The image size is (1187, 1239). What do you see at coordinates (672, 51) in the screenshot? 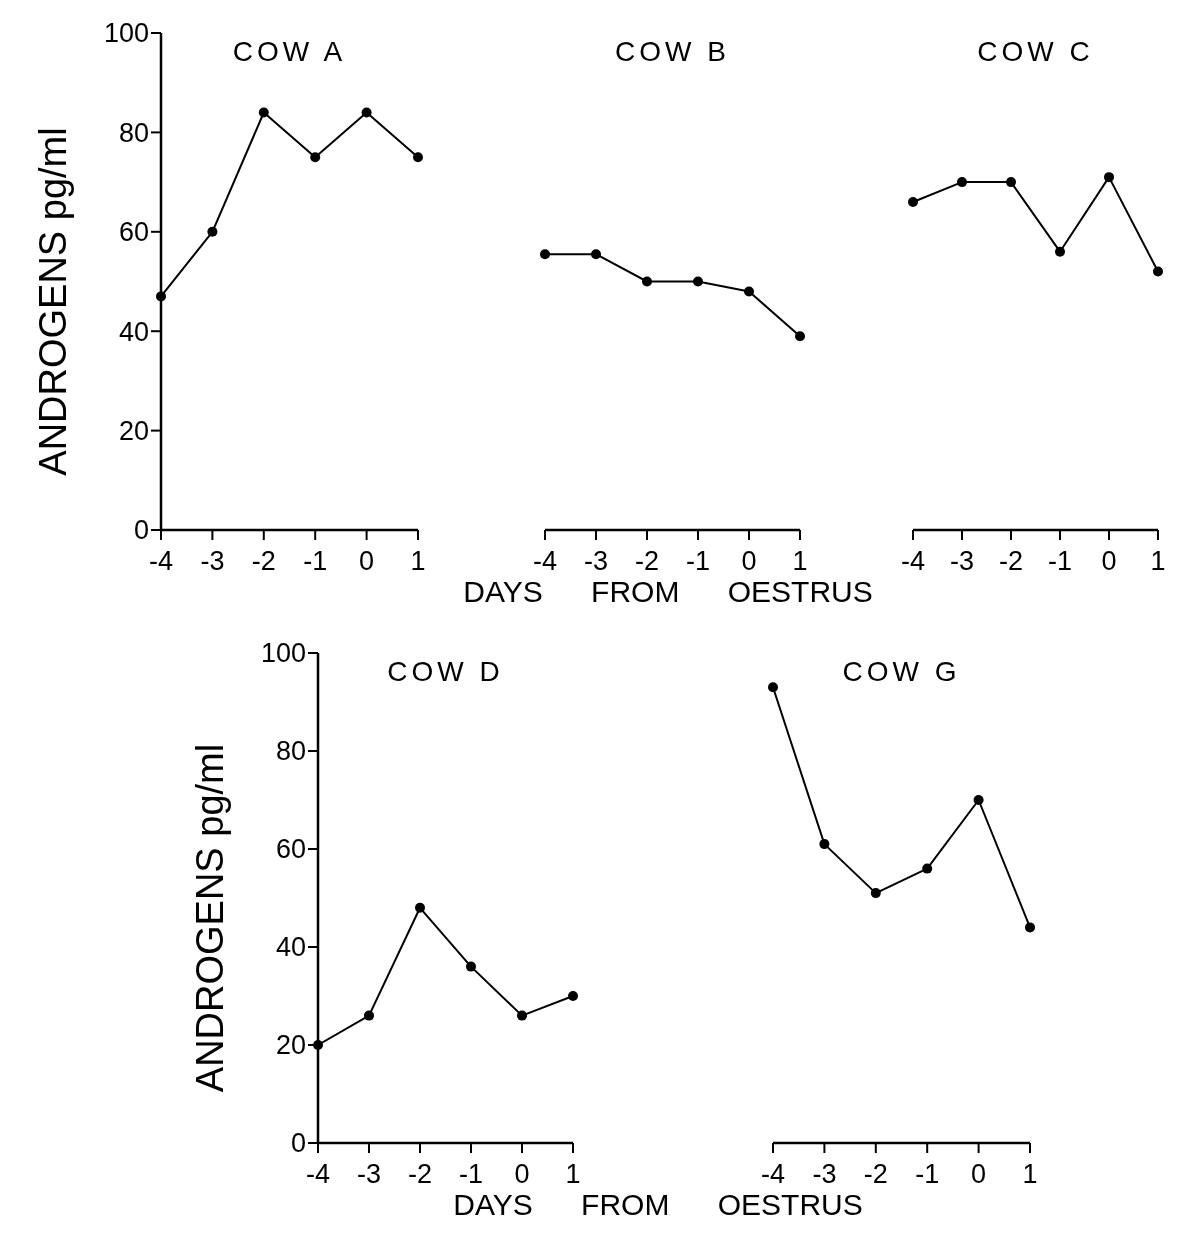
I see `chart-title: COW B` at bounding box center [672, 51].